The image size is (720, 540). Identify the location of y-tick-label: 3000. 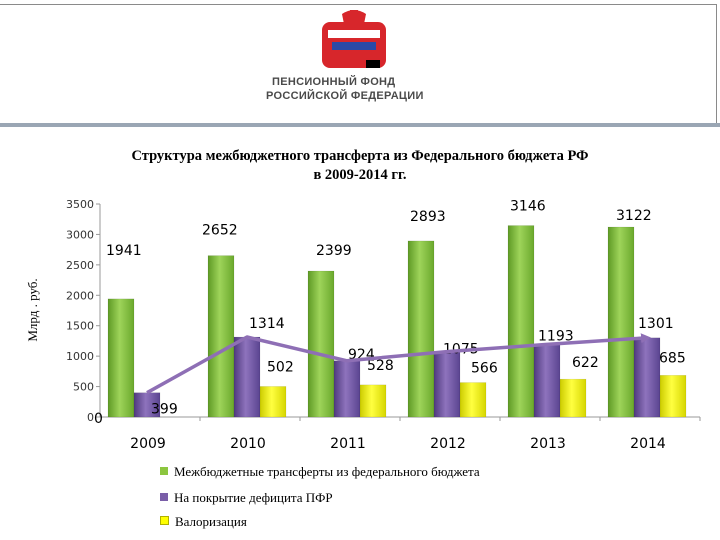
(80, 234).